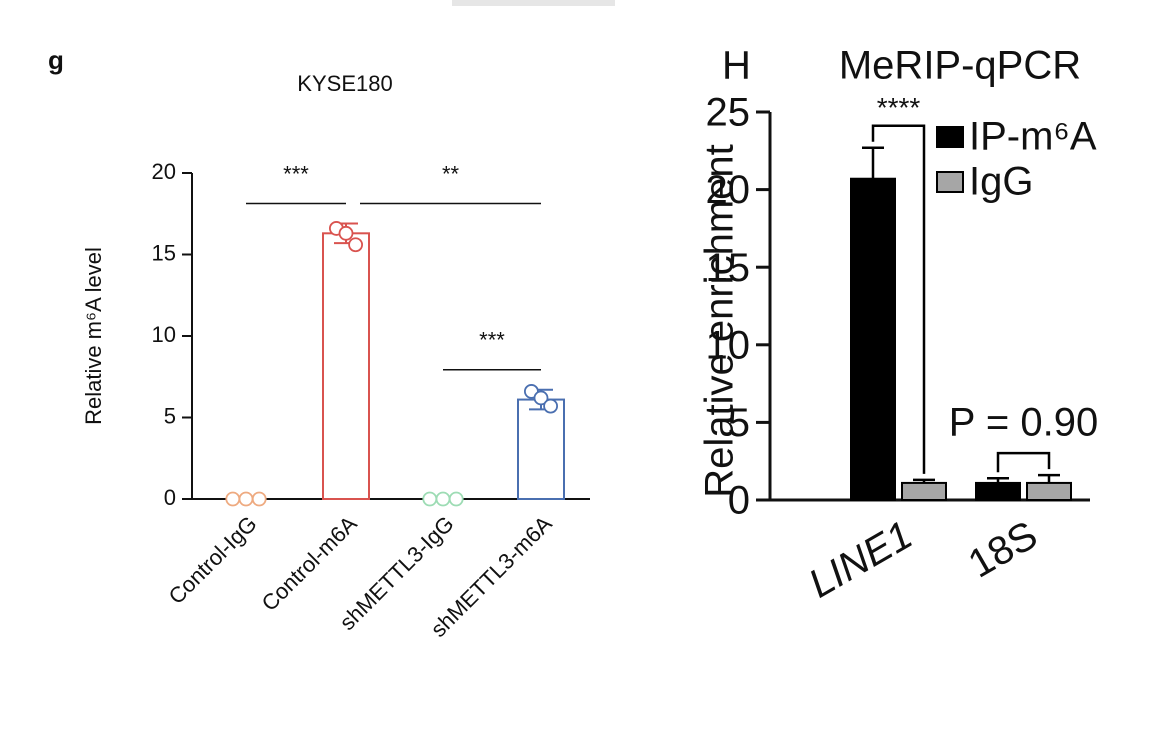  I want to click on x-tick-label: Control-IgG, so click(213, 560).